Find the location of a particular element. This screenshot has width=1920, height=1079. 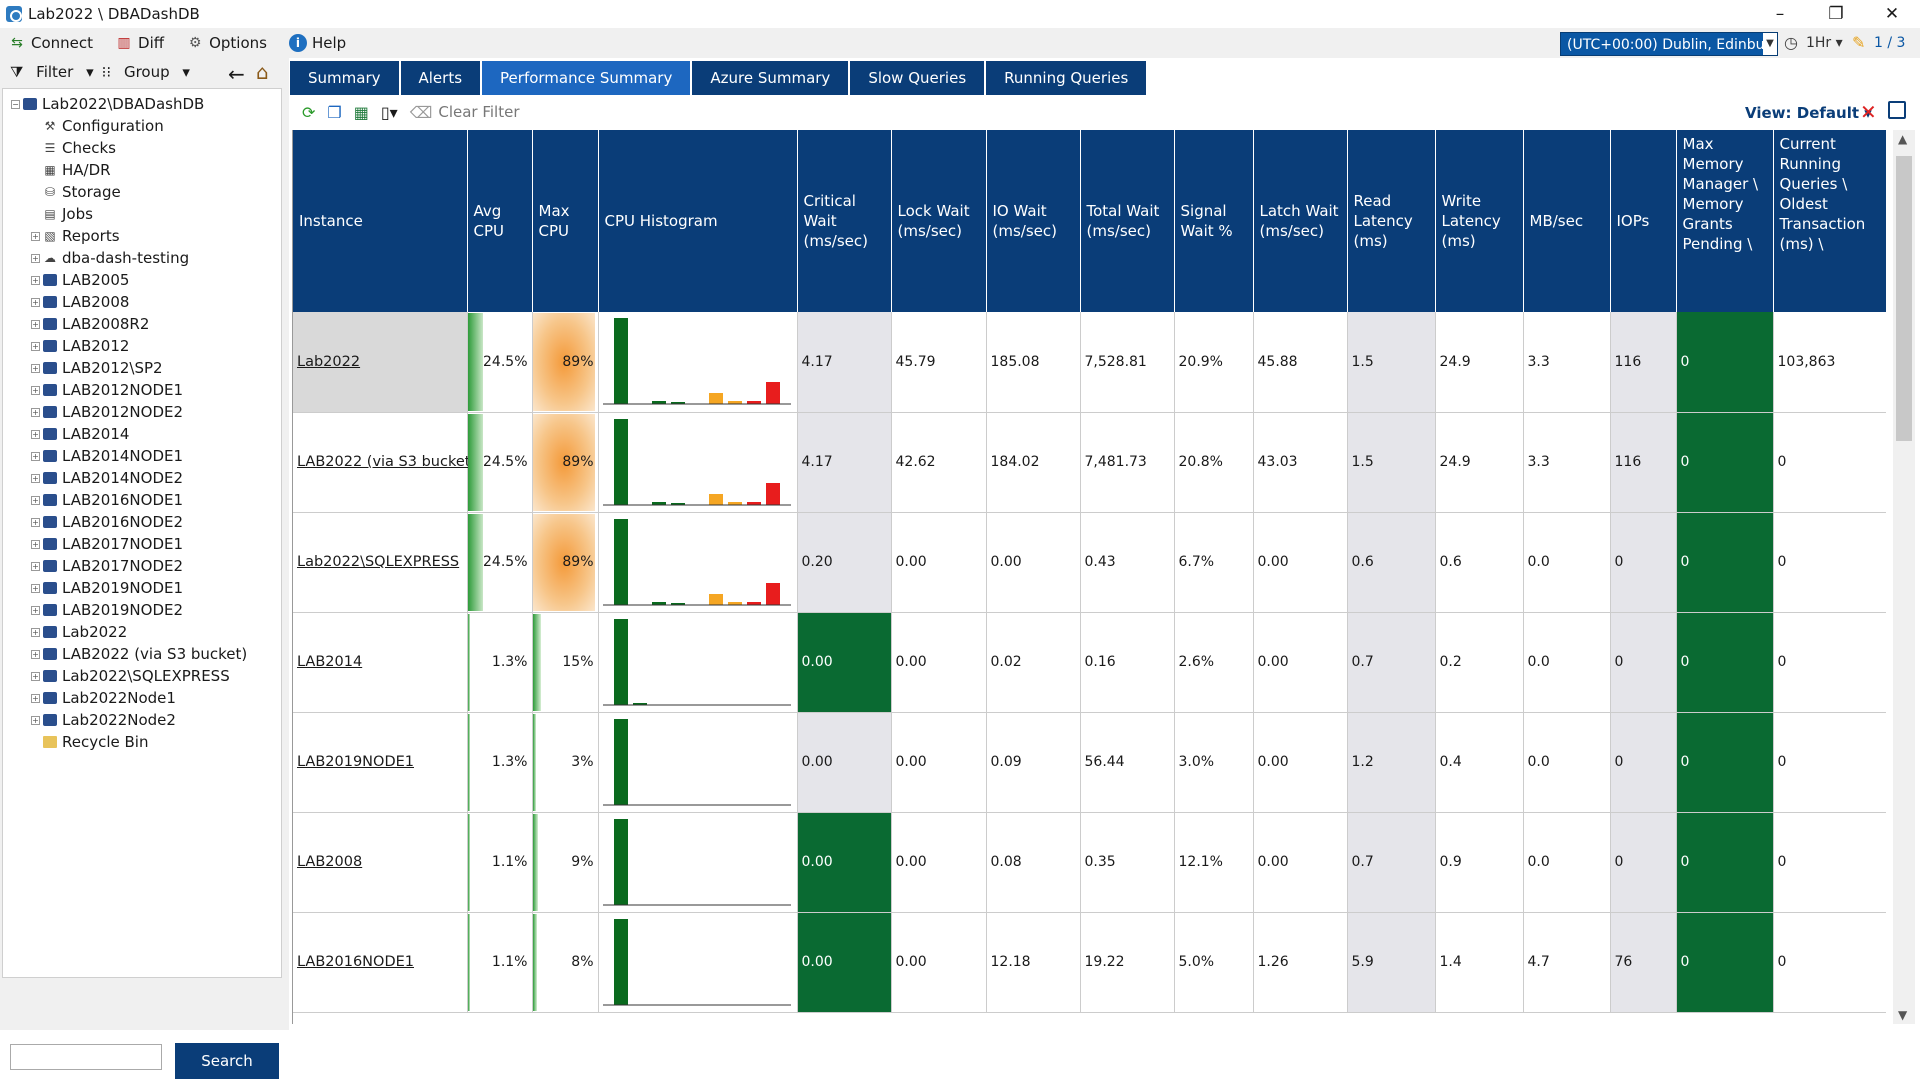

back-arrow-icon: ← is located at coordinates (236, 74).